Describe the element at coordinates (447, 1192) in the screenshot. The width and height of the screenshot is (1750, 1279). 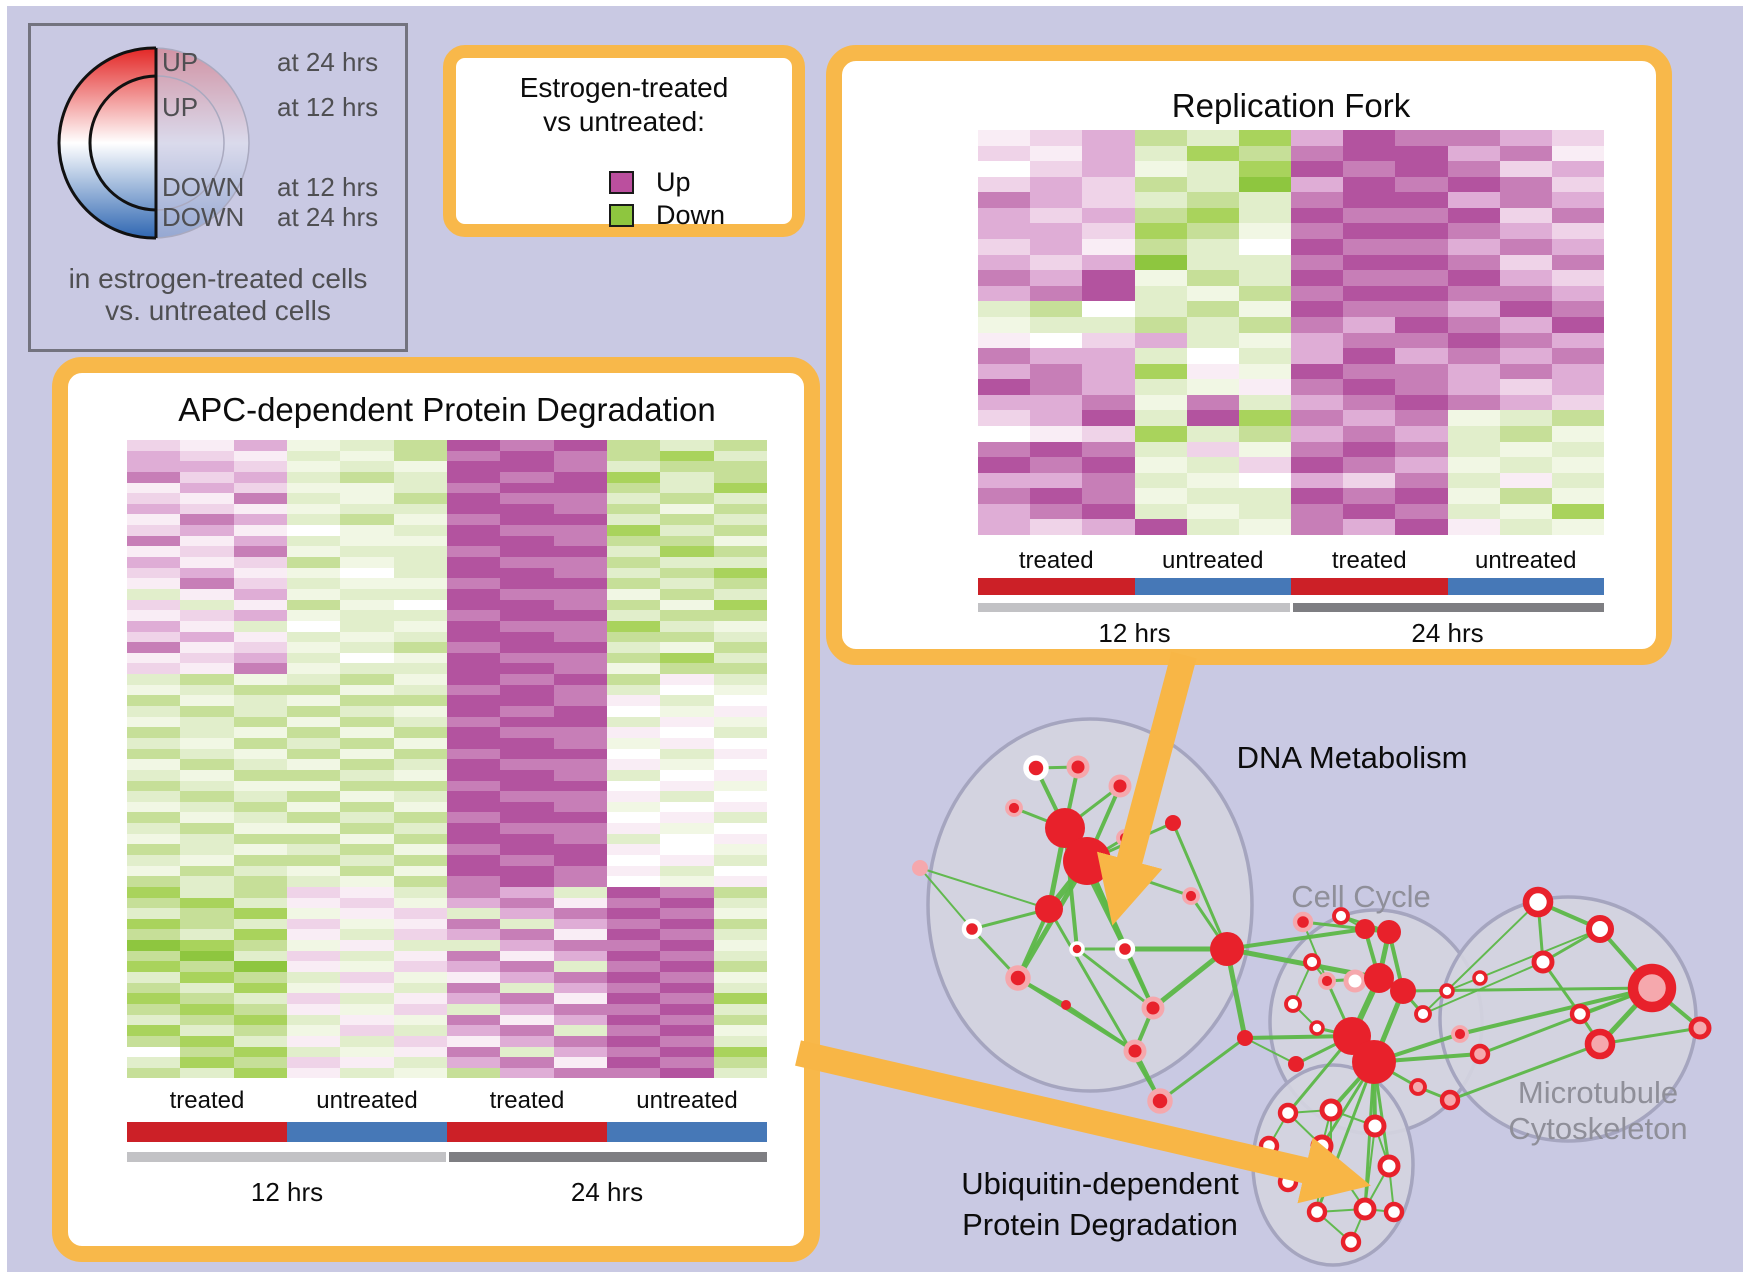
I see `apc-time-labels: 12 hrs 24 hrs` at that location.